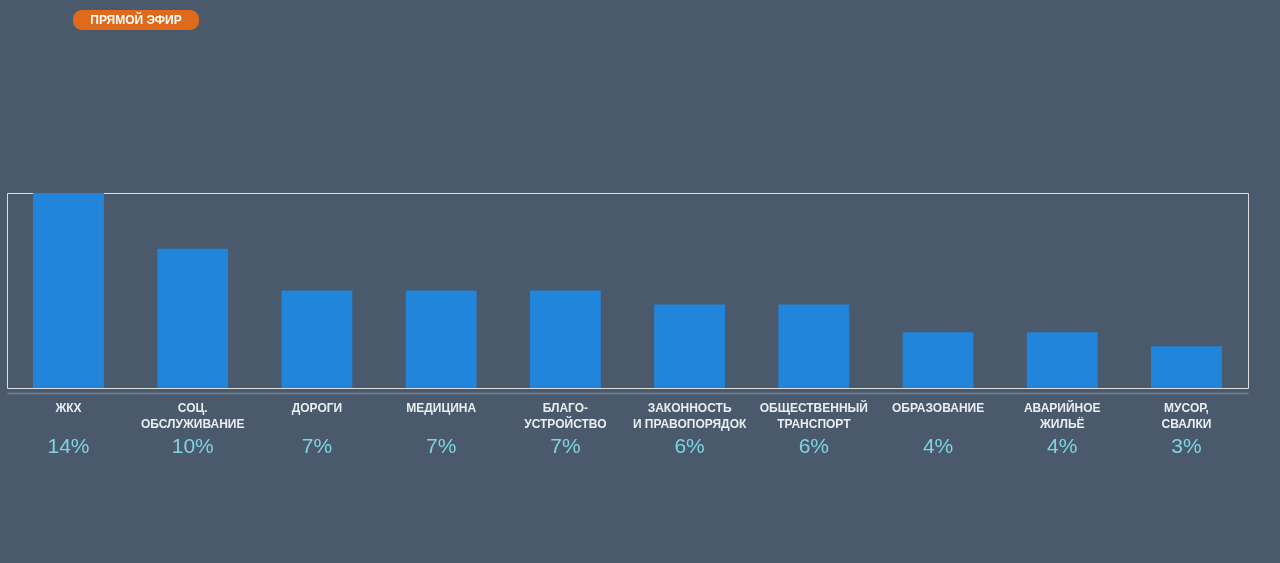 The width and height of the screenshot is (1280, 563). What do you see at coordinates (441, 407) in the screenshot?
I see `x-tick-label: МЕДИЦИНА` at bounding box center [441, 407].